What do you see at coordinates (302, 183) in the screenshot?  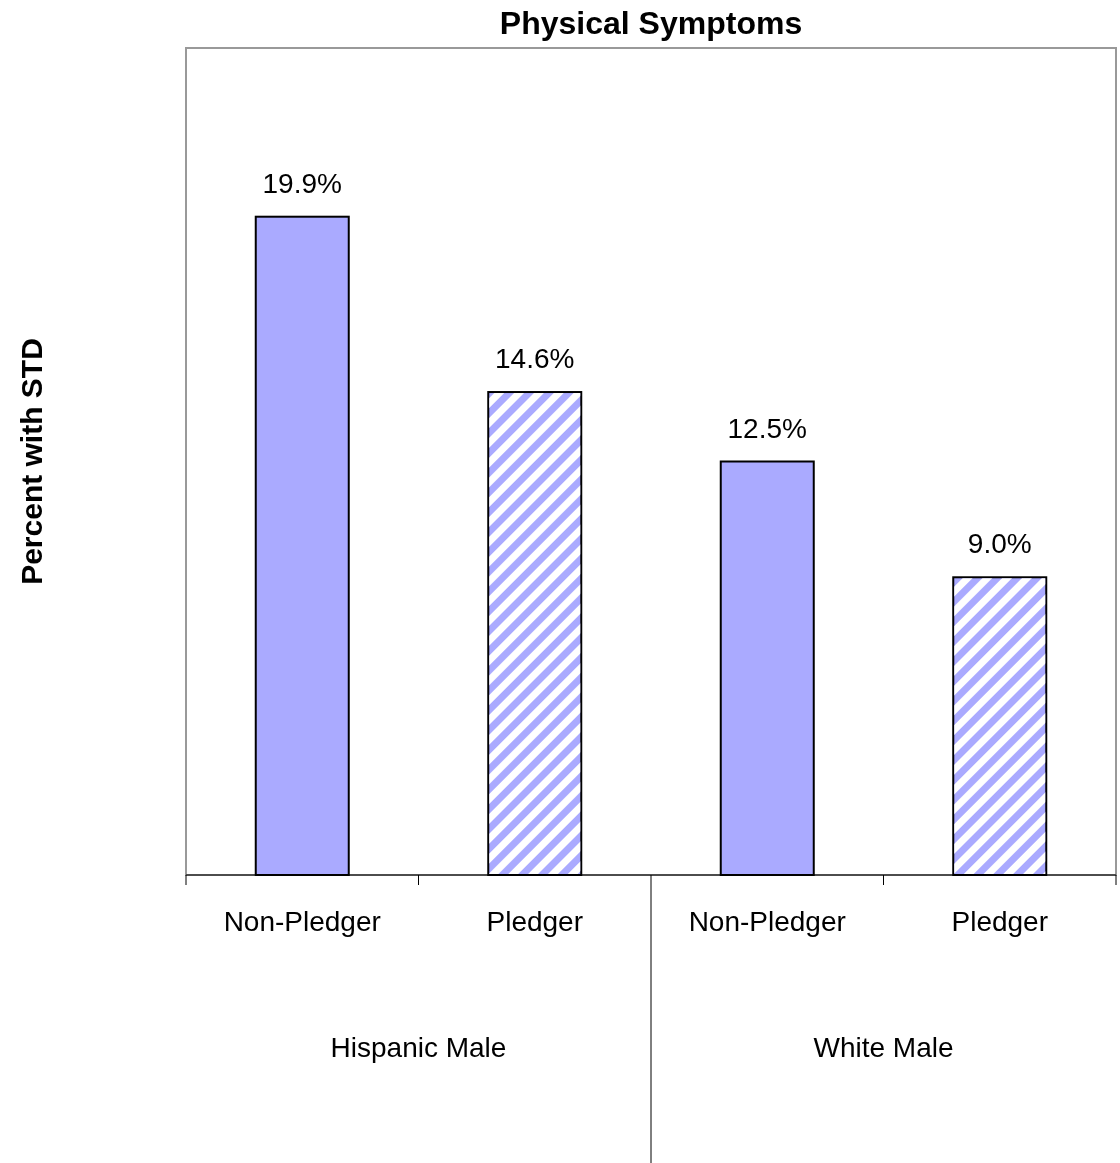 I see `data-label: 19.9%` at bounding box center [302, 183].